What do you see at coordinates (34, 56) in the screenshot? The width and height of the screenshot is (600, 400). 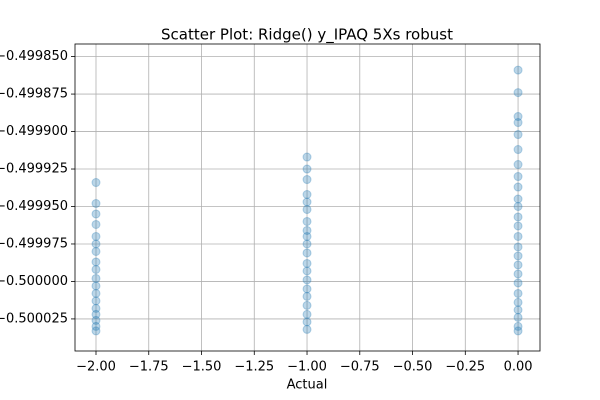 I see `y-tick-label: −0.499850` at bounding box center [34, 56].